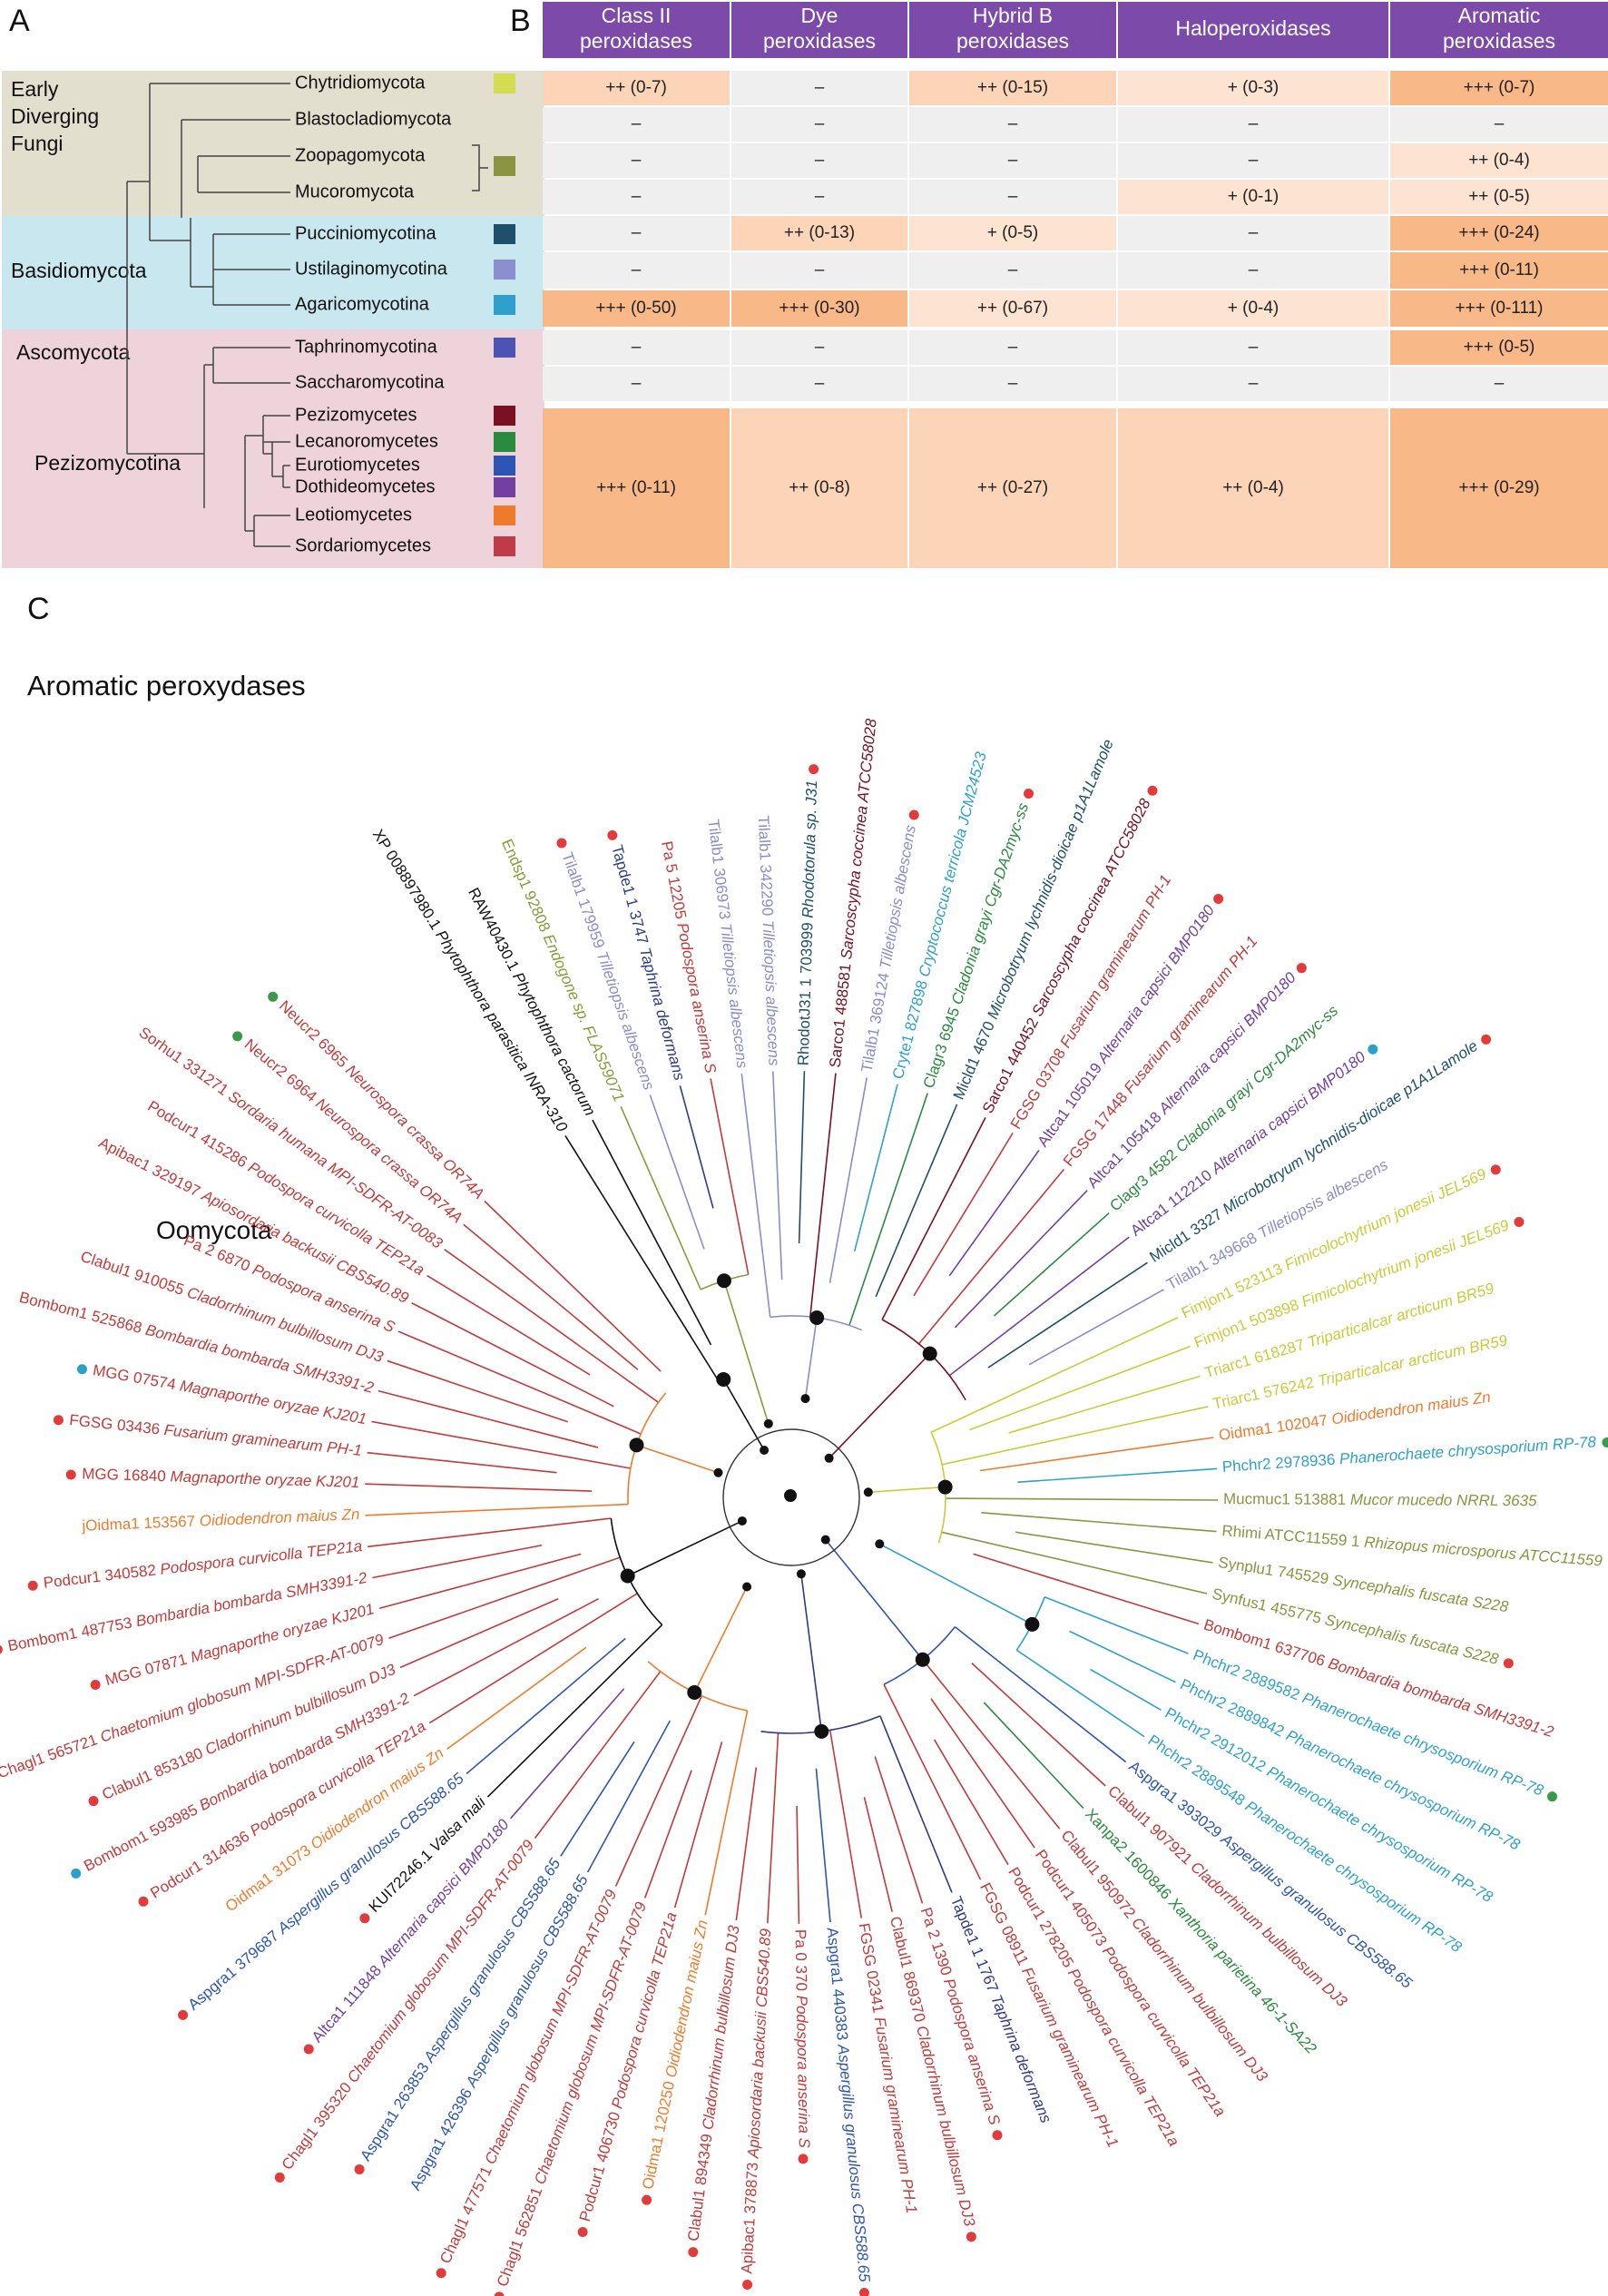 The height and width of the screenshot is (2296, 1608). What do you see at coordinates (1498, 232) in the screenshot?
I see `table-cell-value: +++ (0-24)` at bounding box center [1498, 232].